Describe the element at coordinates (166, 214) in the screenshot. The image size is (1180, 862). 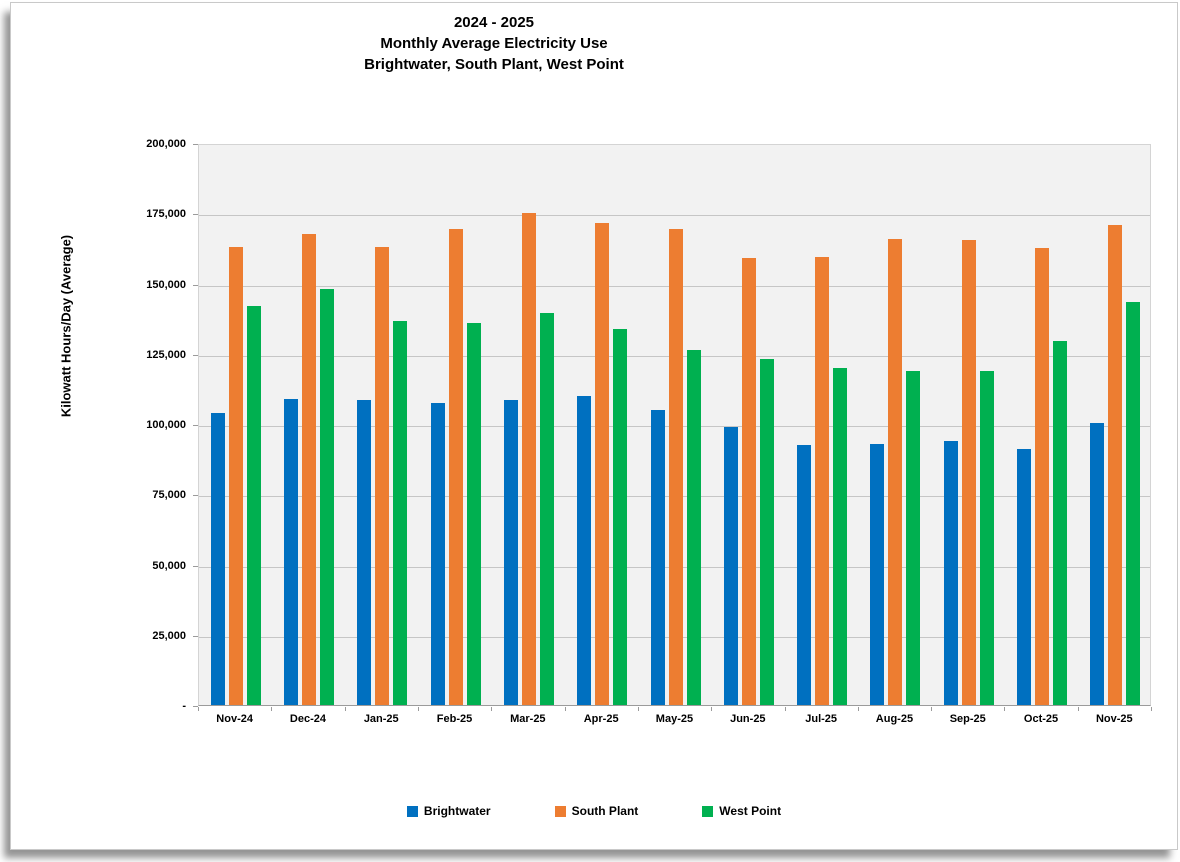
I see `y-tick-label: 175,000` at that location.